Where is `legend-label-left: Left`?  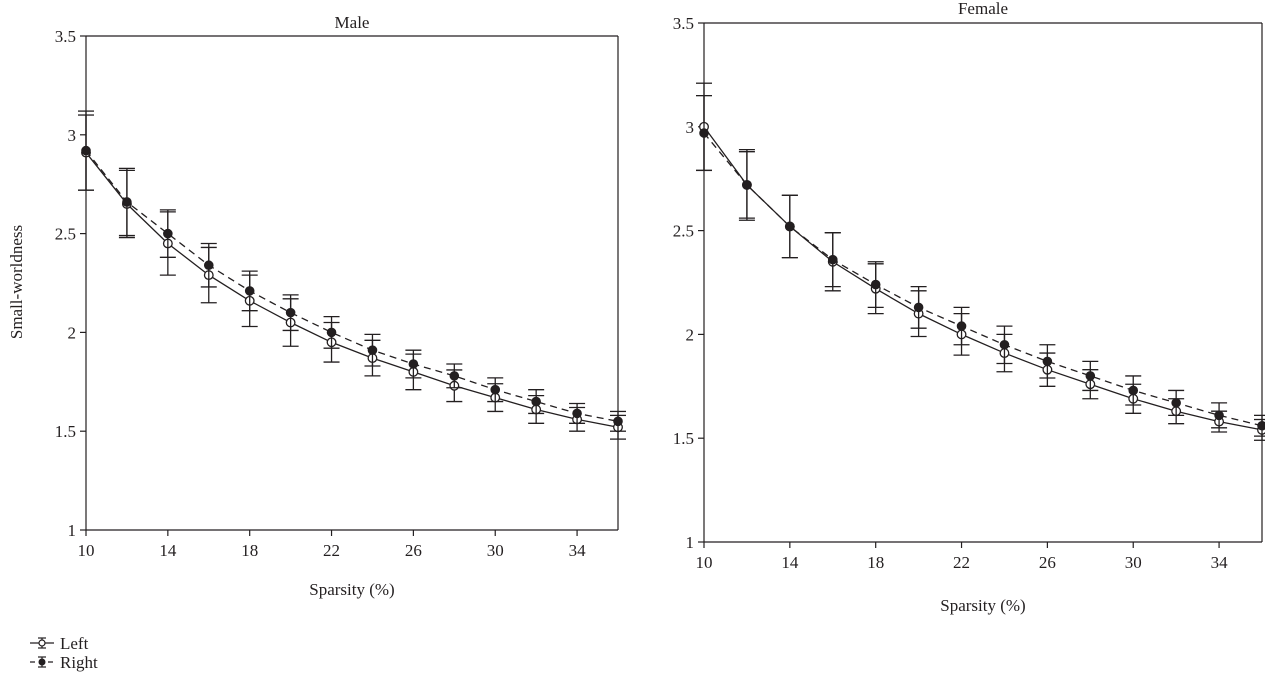
legend-label-left: Left is located at coordinates (74, 643).